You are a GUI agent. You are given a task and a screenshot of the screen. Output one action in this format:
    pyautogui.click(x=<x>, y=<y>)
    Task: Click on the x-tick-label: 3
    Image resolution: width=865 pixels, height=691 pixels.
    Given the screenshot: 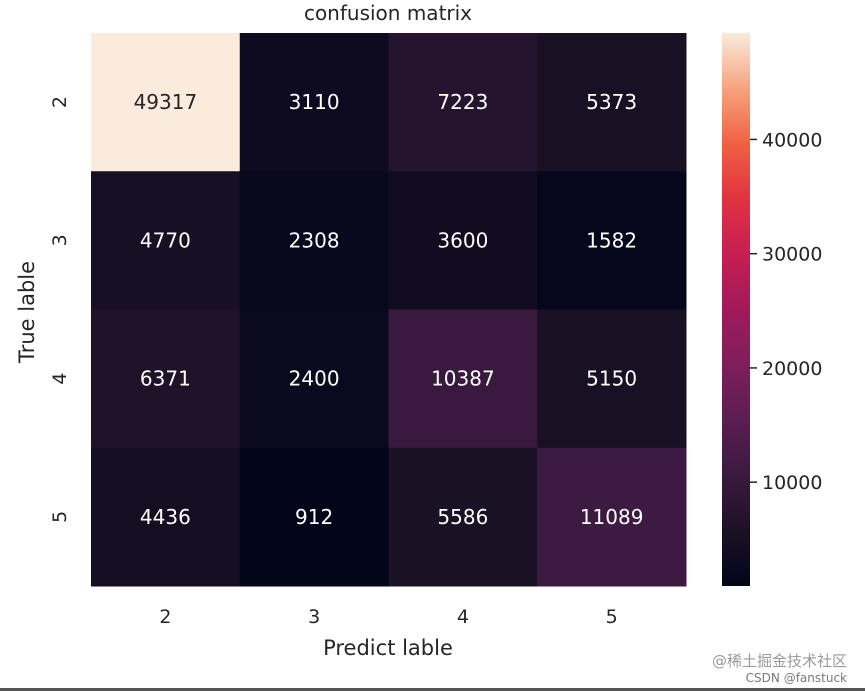 What is the action you would take?
    pyautogui.click(x=314, y=617)
    